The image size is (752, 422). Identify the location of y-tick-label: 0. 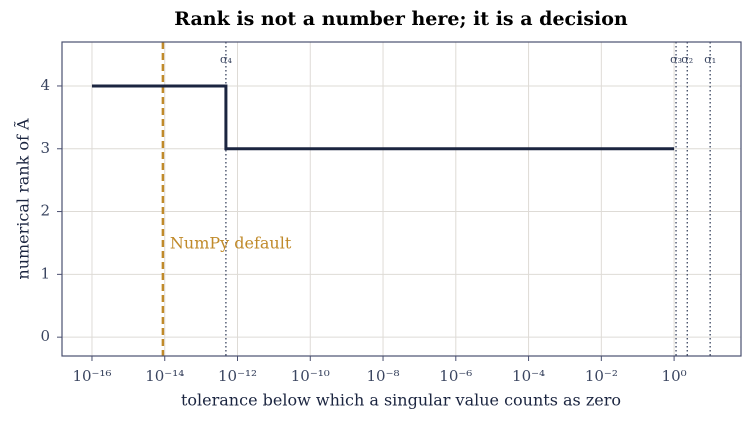
(45, 336).